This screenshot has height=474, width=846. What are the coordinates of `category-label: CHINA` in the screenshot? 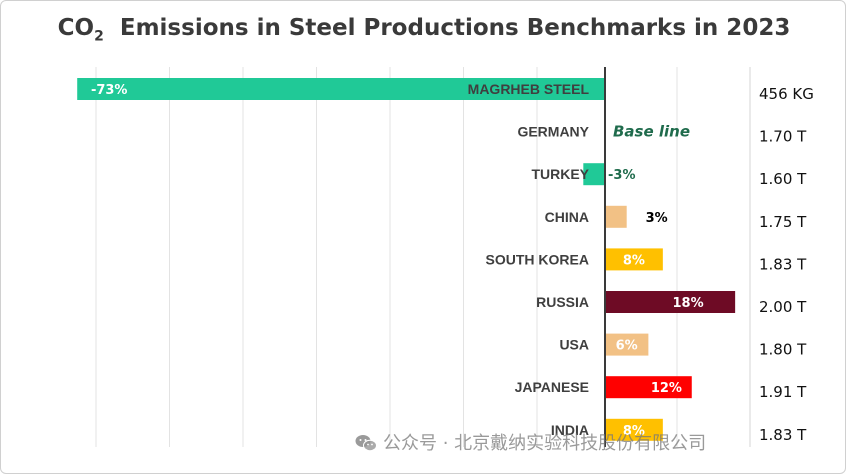 It's located at (567, 217).